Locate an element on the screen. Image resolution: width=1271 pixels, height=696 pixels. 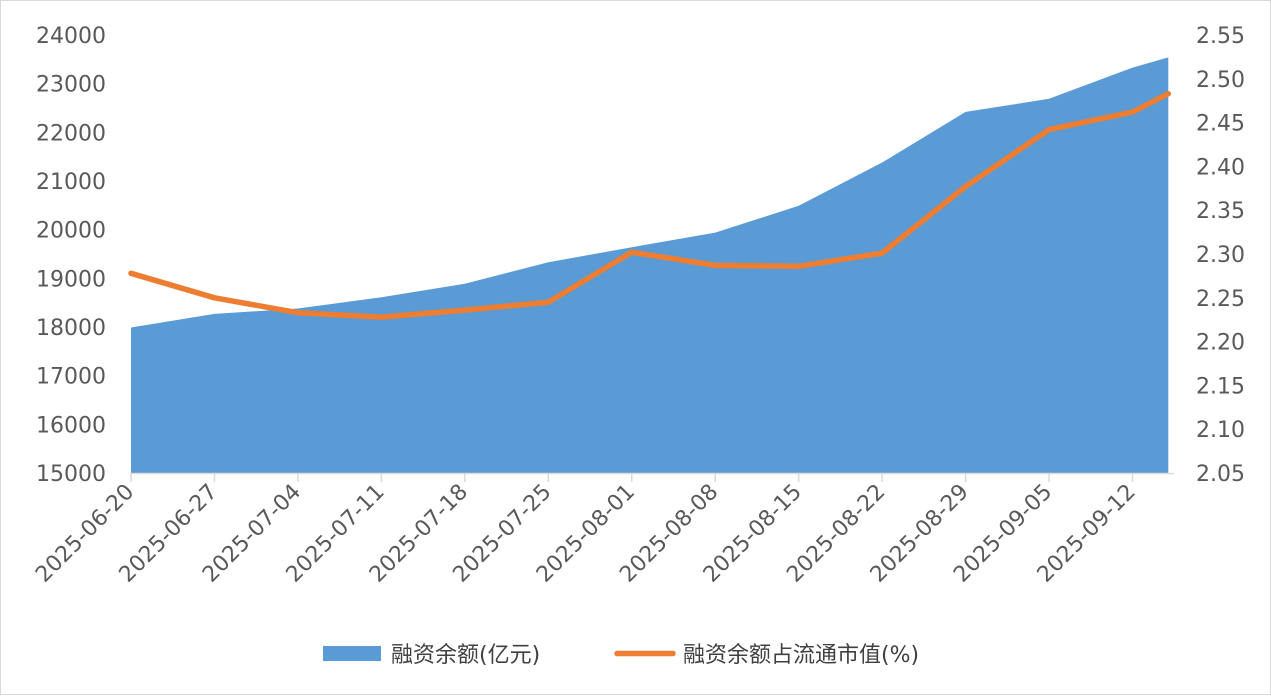
y-left-tick-label: 24000 is located at coordinates (71, 36).